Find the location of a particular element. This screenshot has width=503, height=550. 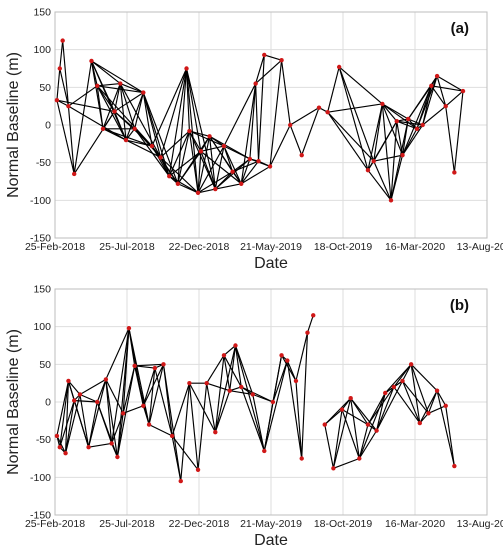

x-tick-label: 25-Feb-2018 is located at coordinates (55, 247).